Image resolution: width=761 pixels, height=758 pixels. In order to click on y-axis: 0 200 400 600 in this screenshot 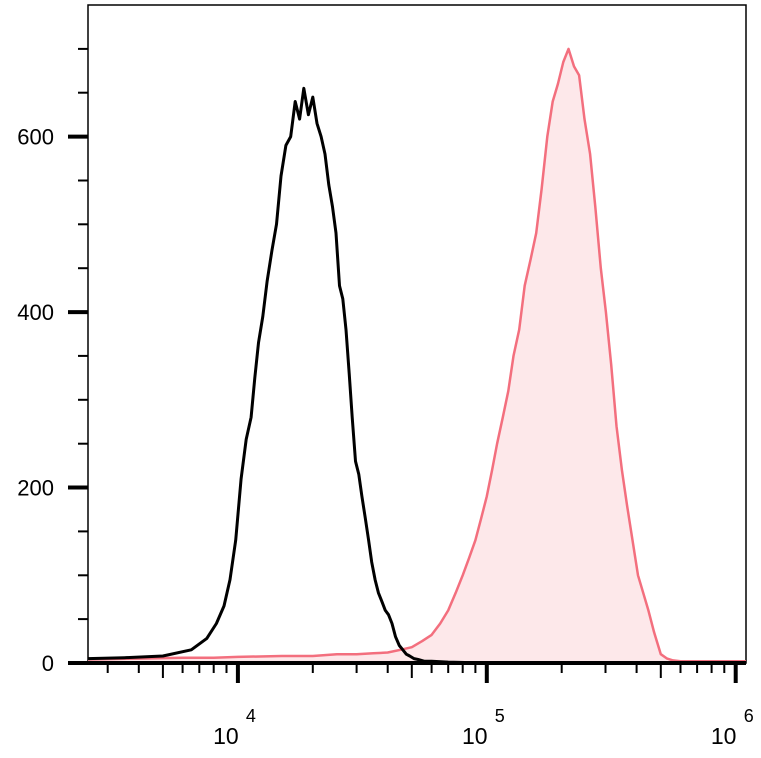, I will do `click(52, 361)`.